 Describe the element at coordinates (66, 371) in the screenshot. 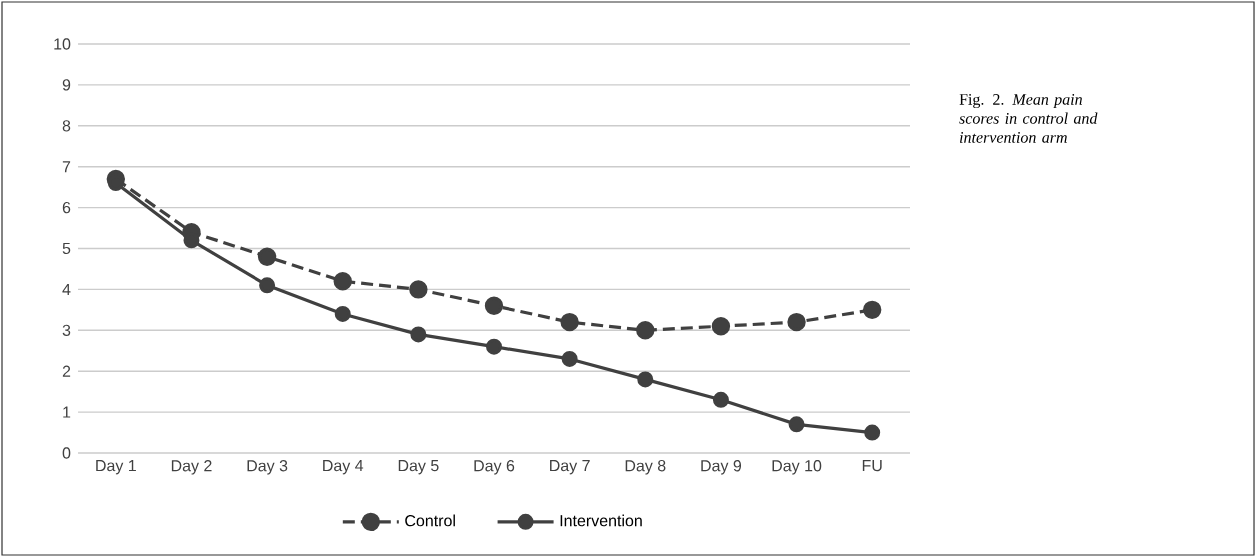

I see `y-tick-label: 2` at that location.